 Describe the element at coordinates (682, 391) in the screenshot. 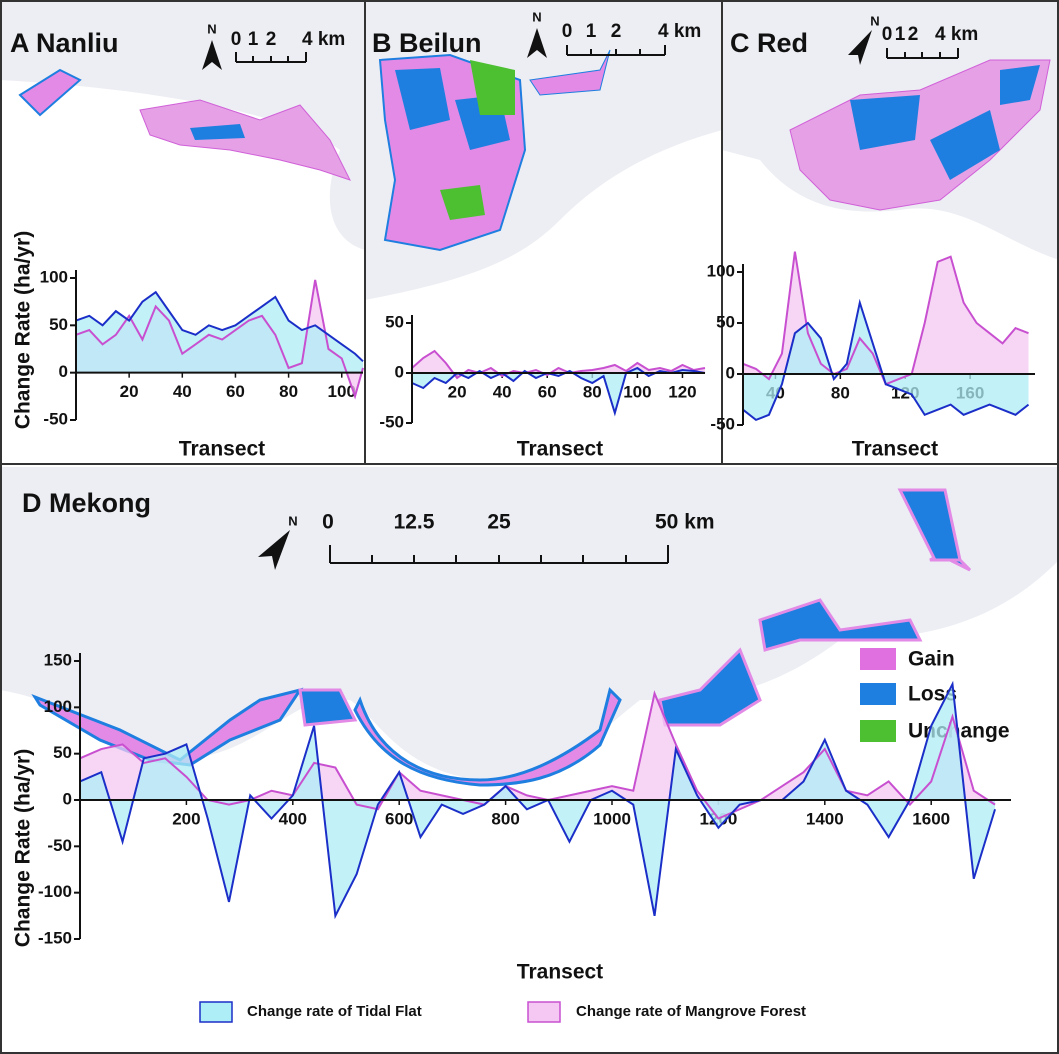

I see `x-tick-label: 120` at that location.